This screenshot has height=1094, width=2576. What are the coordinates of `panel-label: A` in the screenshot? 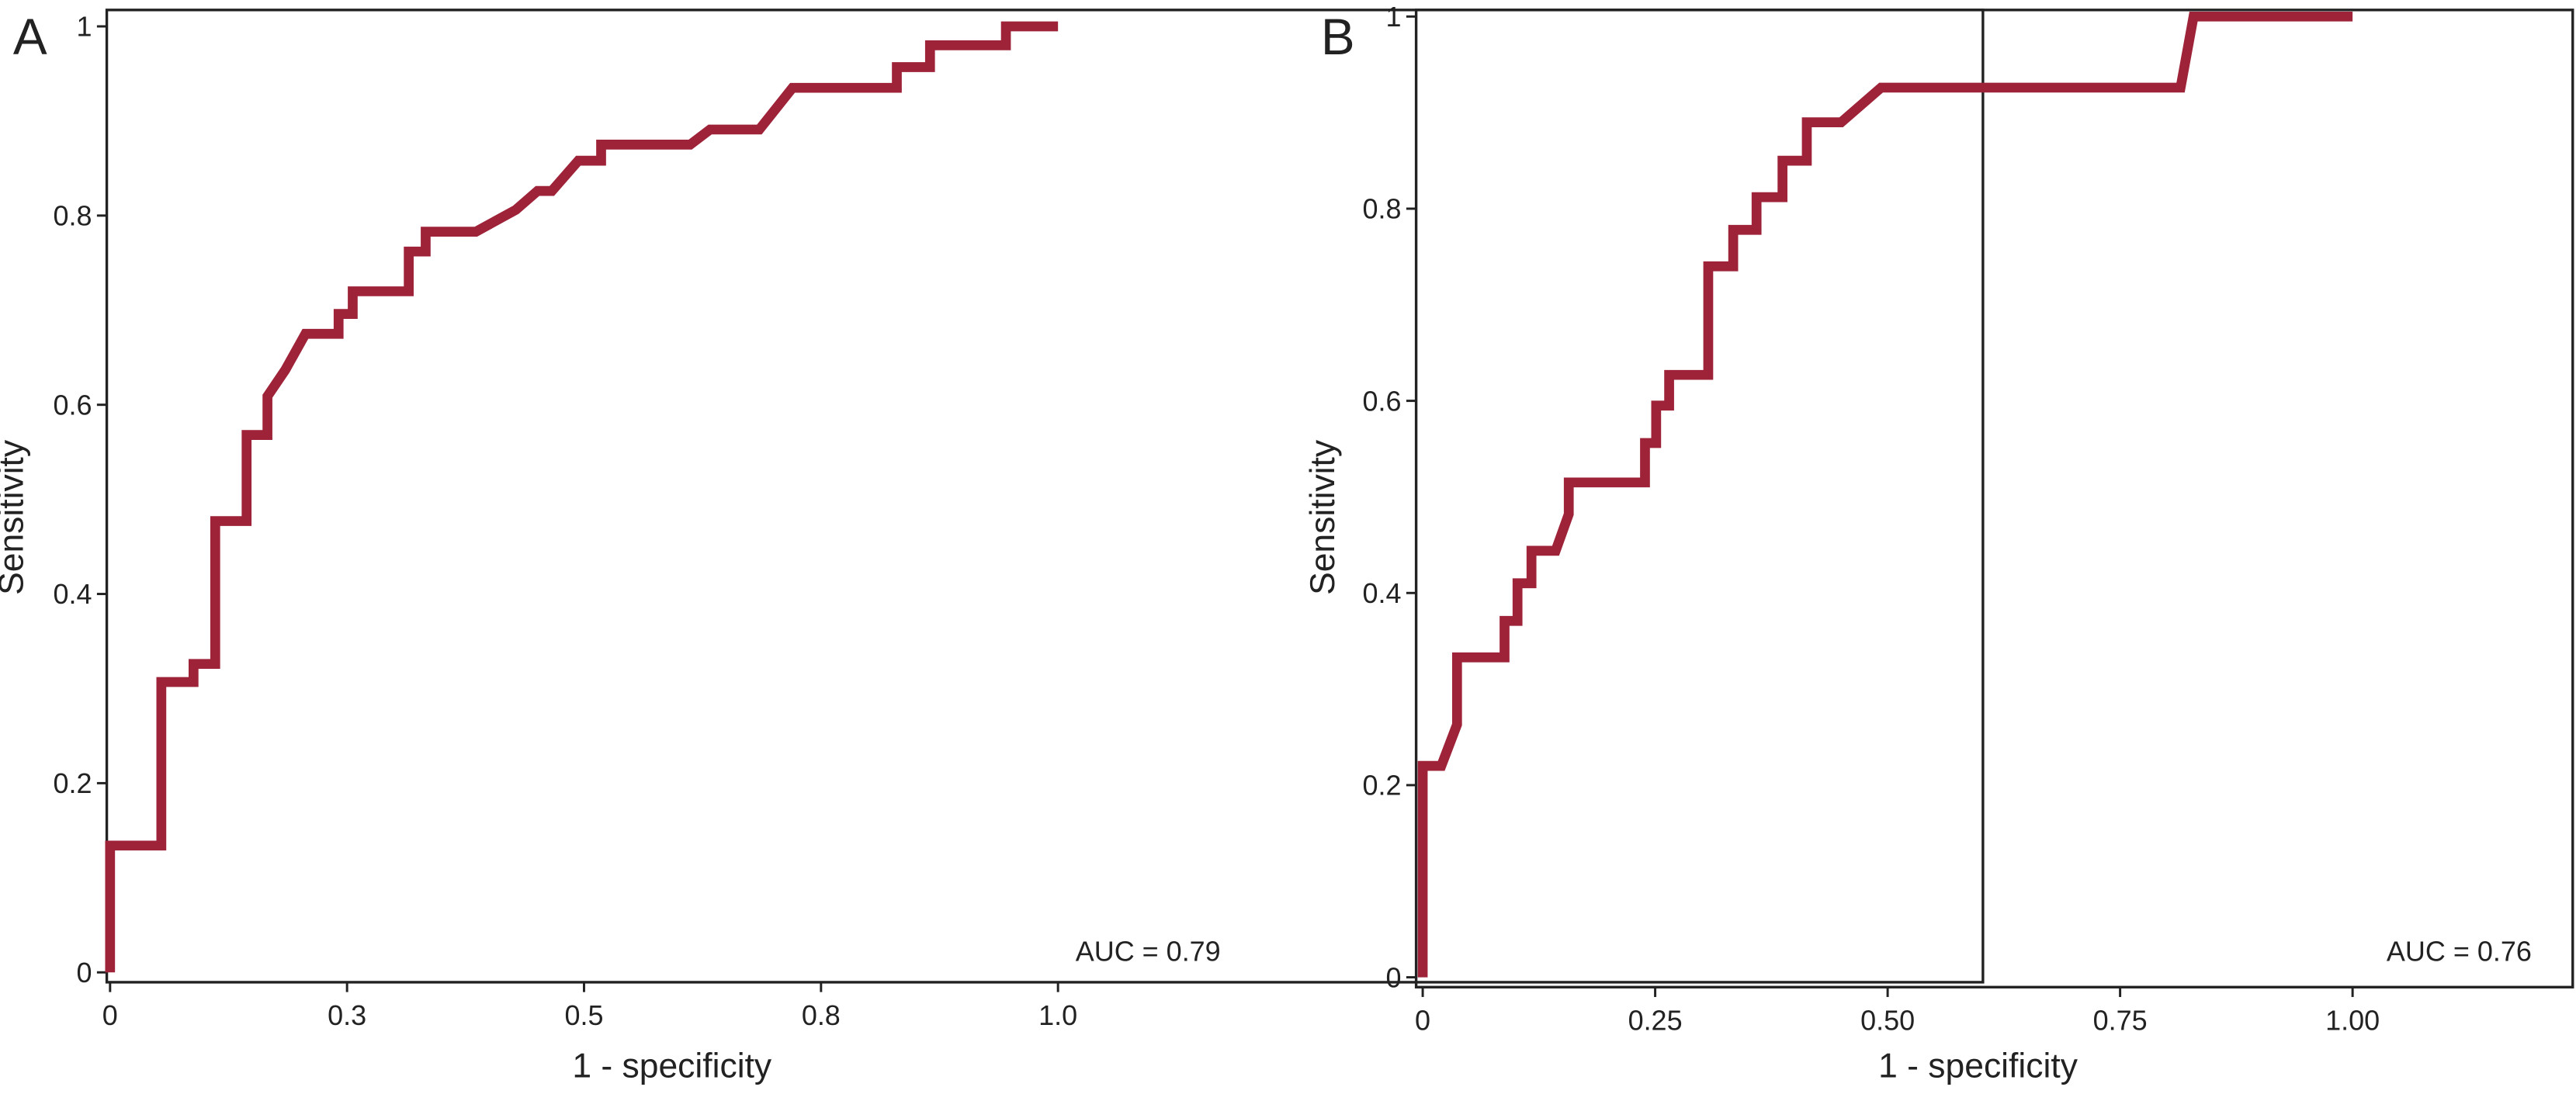 It's located at (30, 37).